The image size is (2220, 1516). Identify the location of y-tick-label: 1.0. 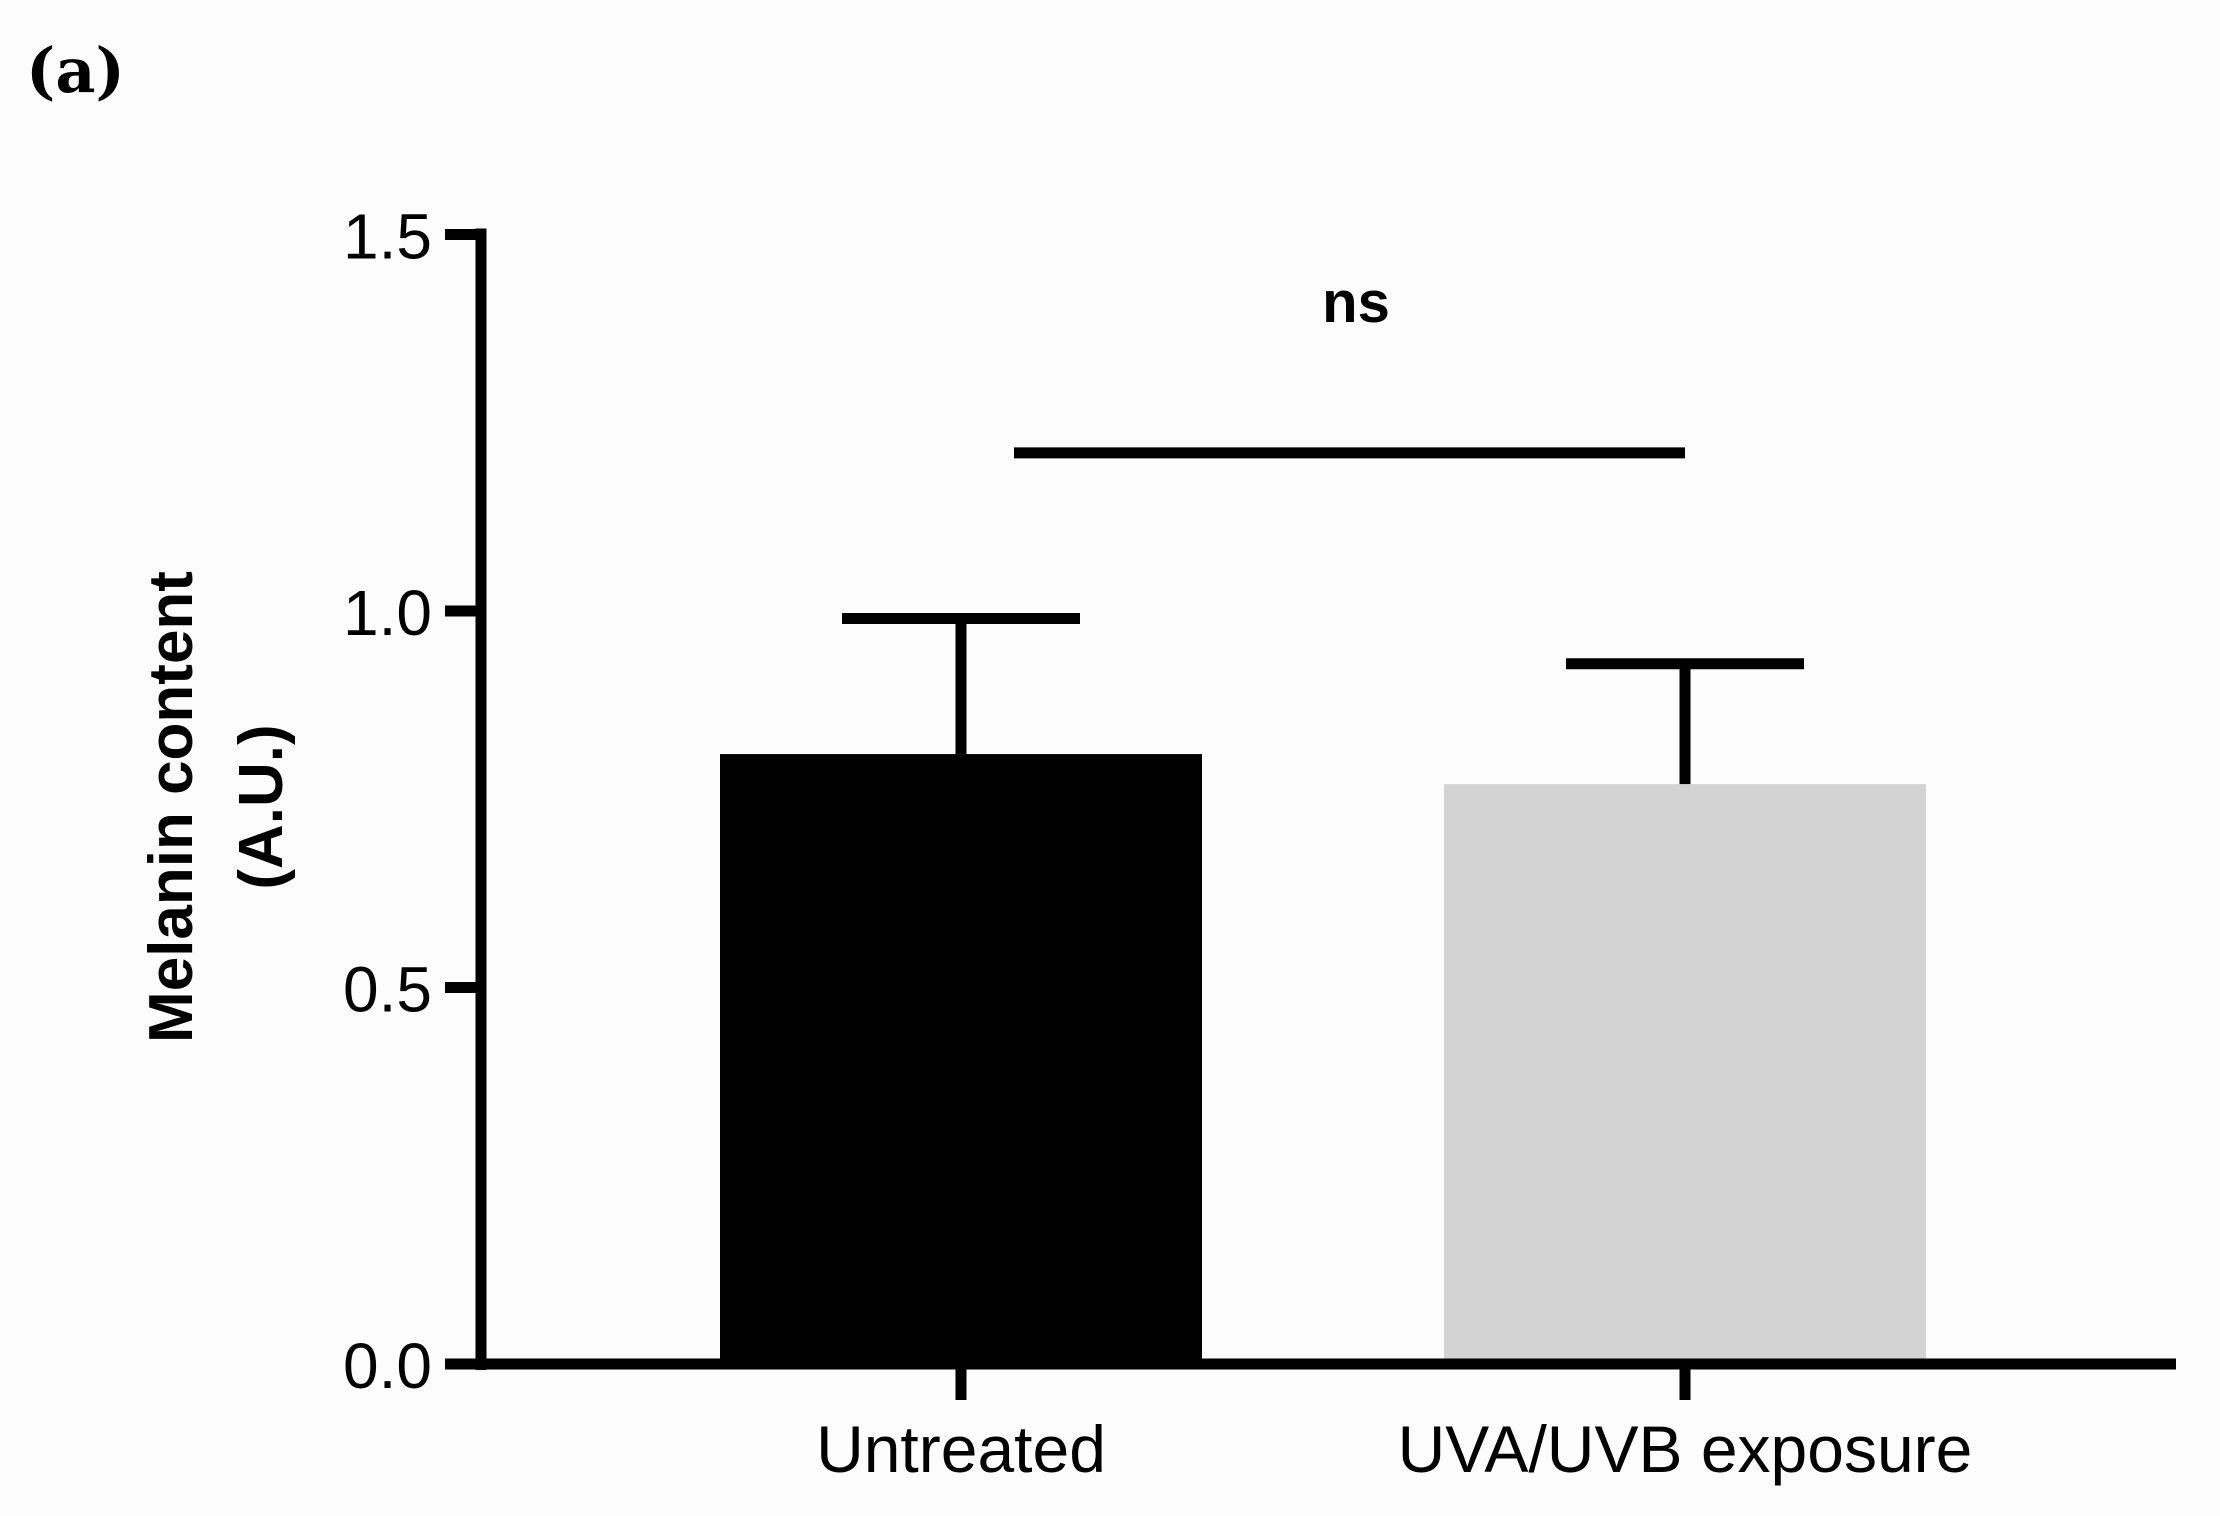
(387, 613).